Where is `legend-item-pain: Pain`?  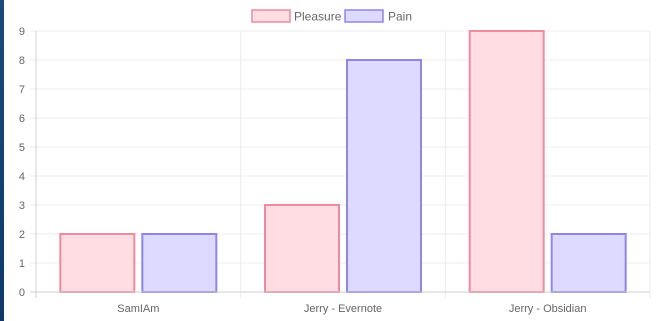
legend-item-pain: Pain is located at coordinates (378, 16).